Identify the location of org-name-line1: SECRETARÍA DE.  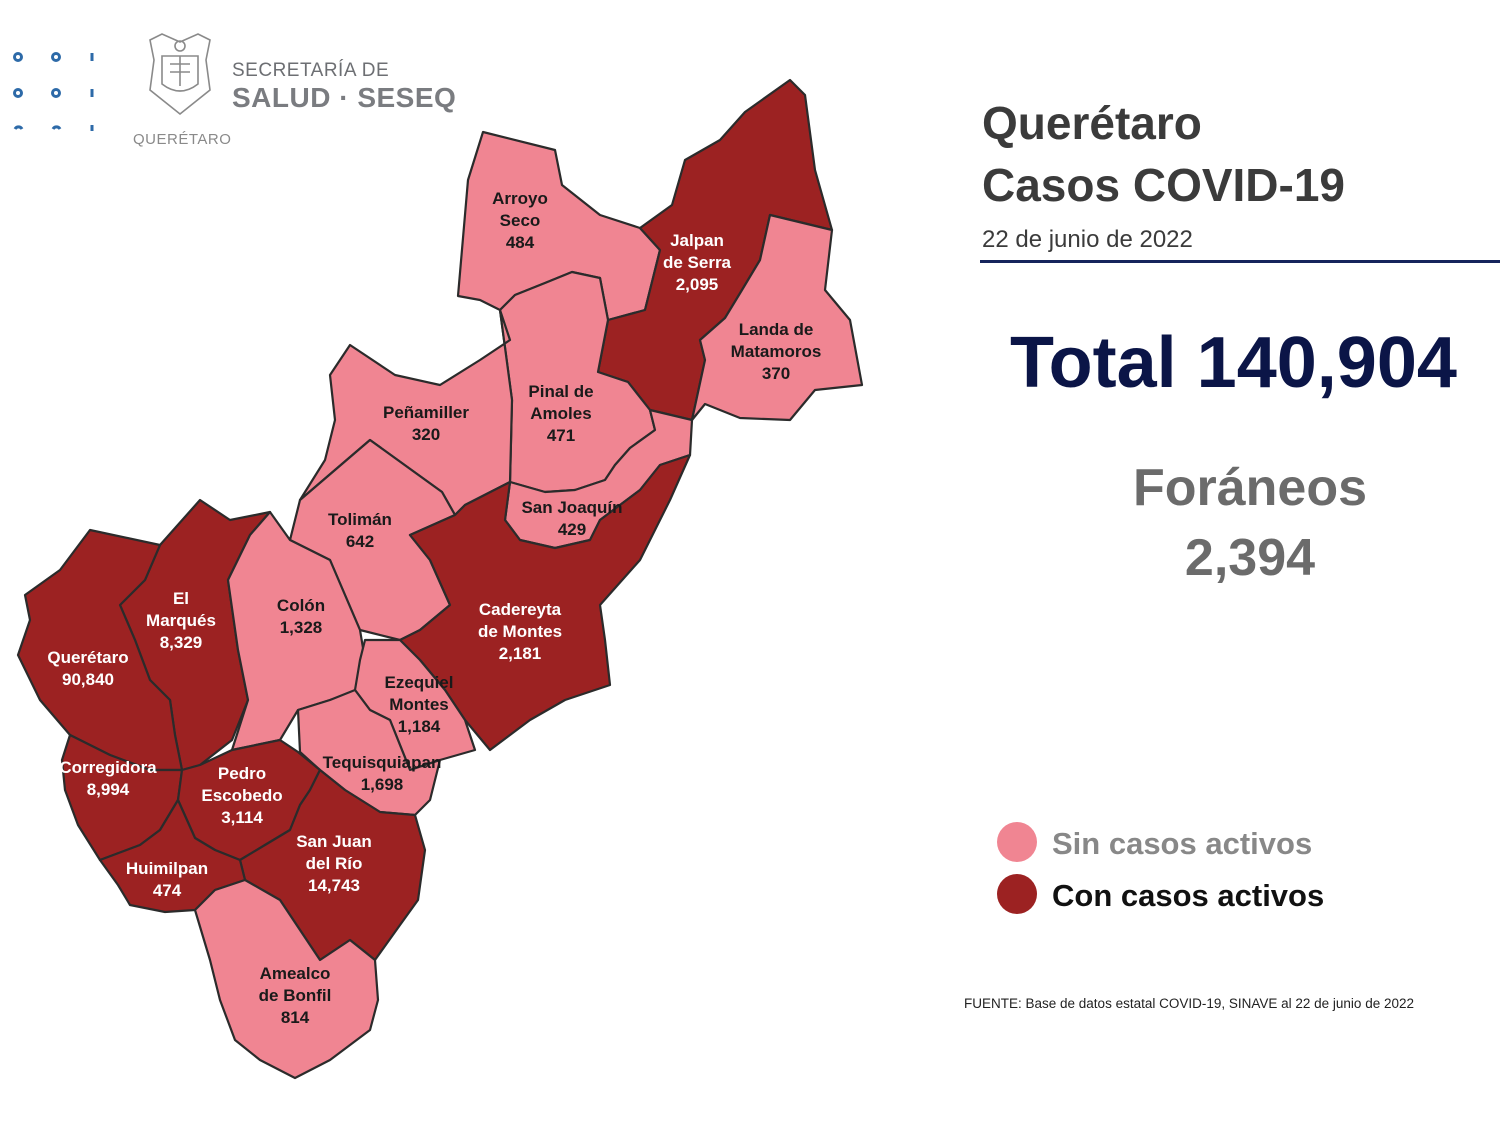
(311, 70).